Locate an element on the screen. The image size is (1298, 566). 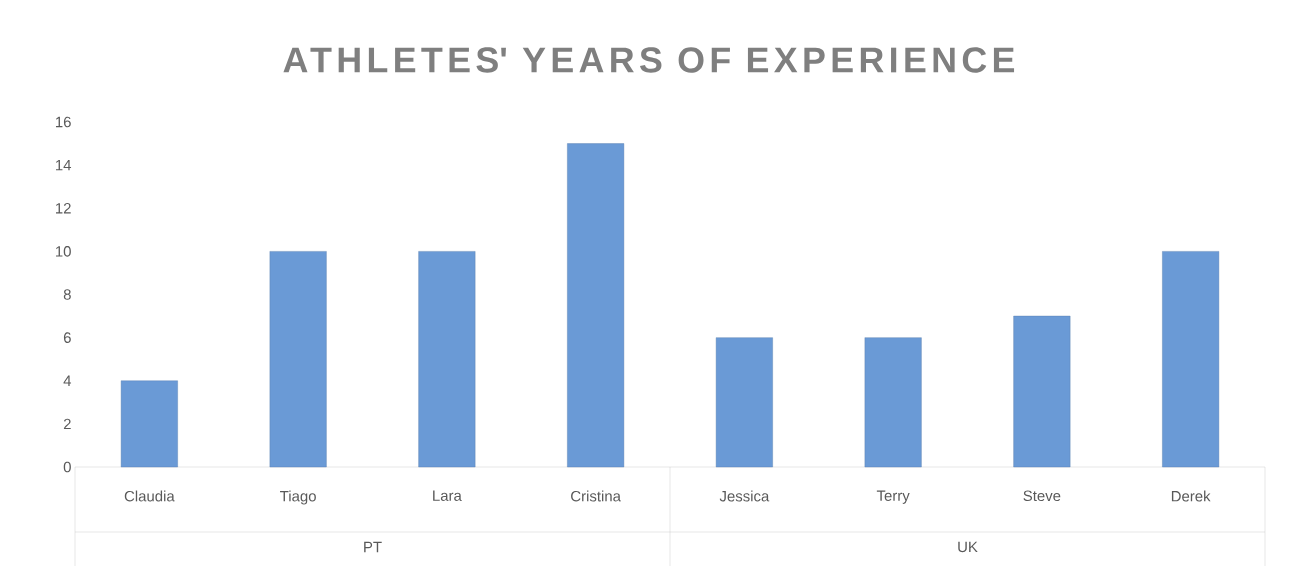
y-tick-label: 2 is located at coordinates (67, 424).